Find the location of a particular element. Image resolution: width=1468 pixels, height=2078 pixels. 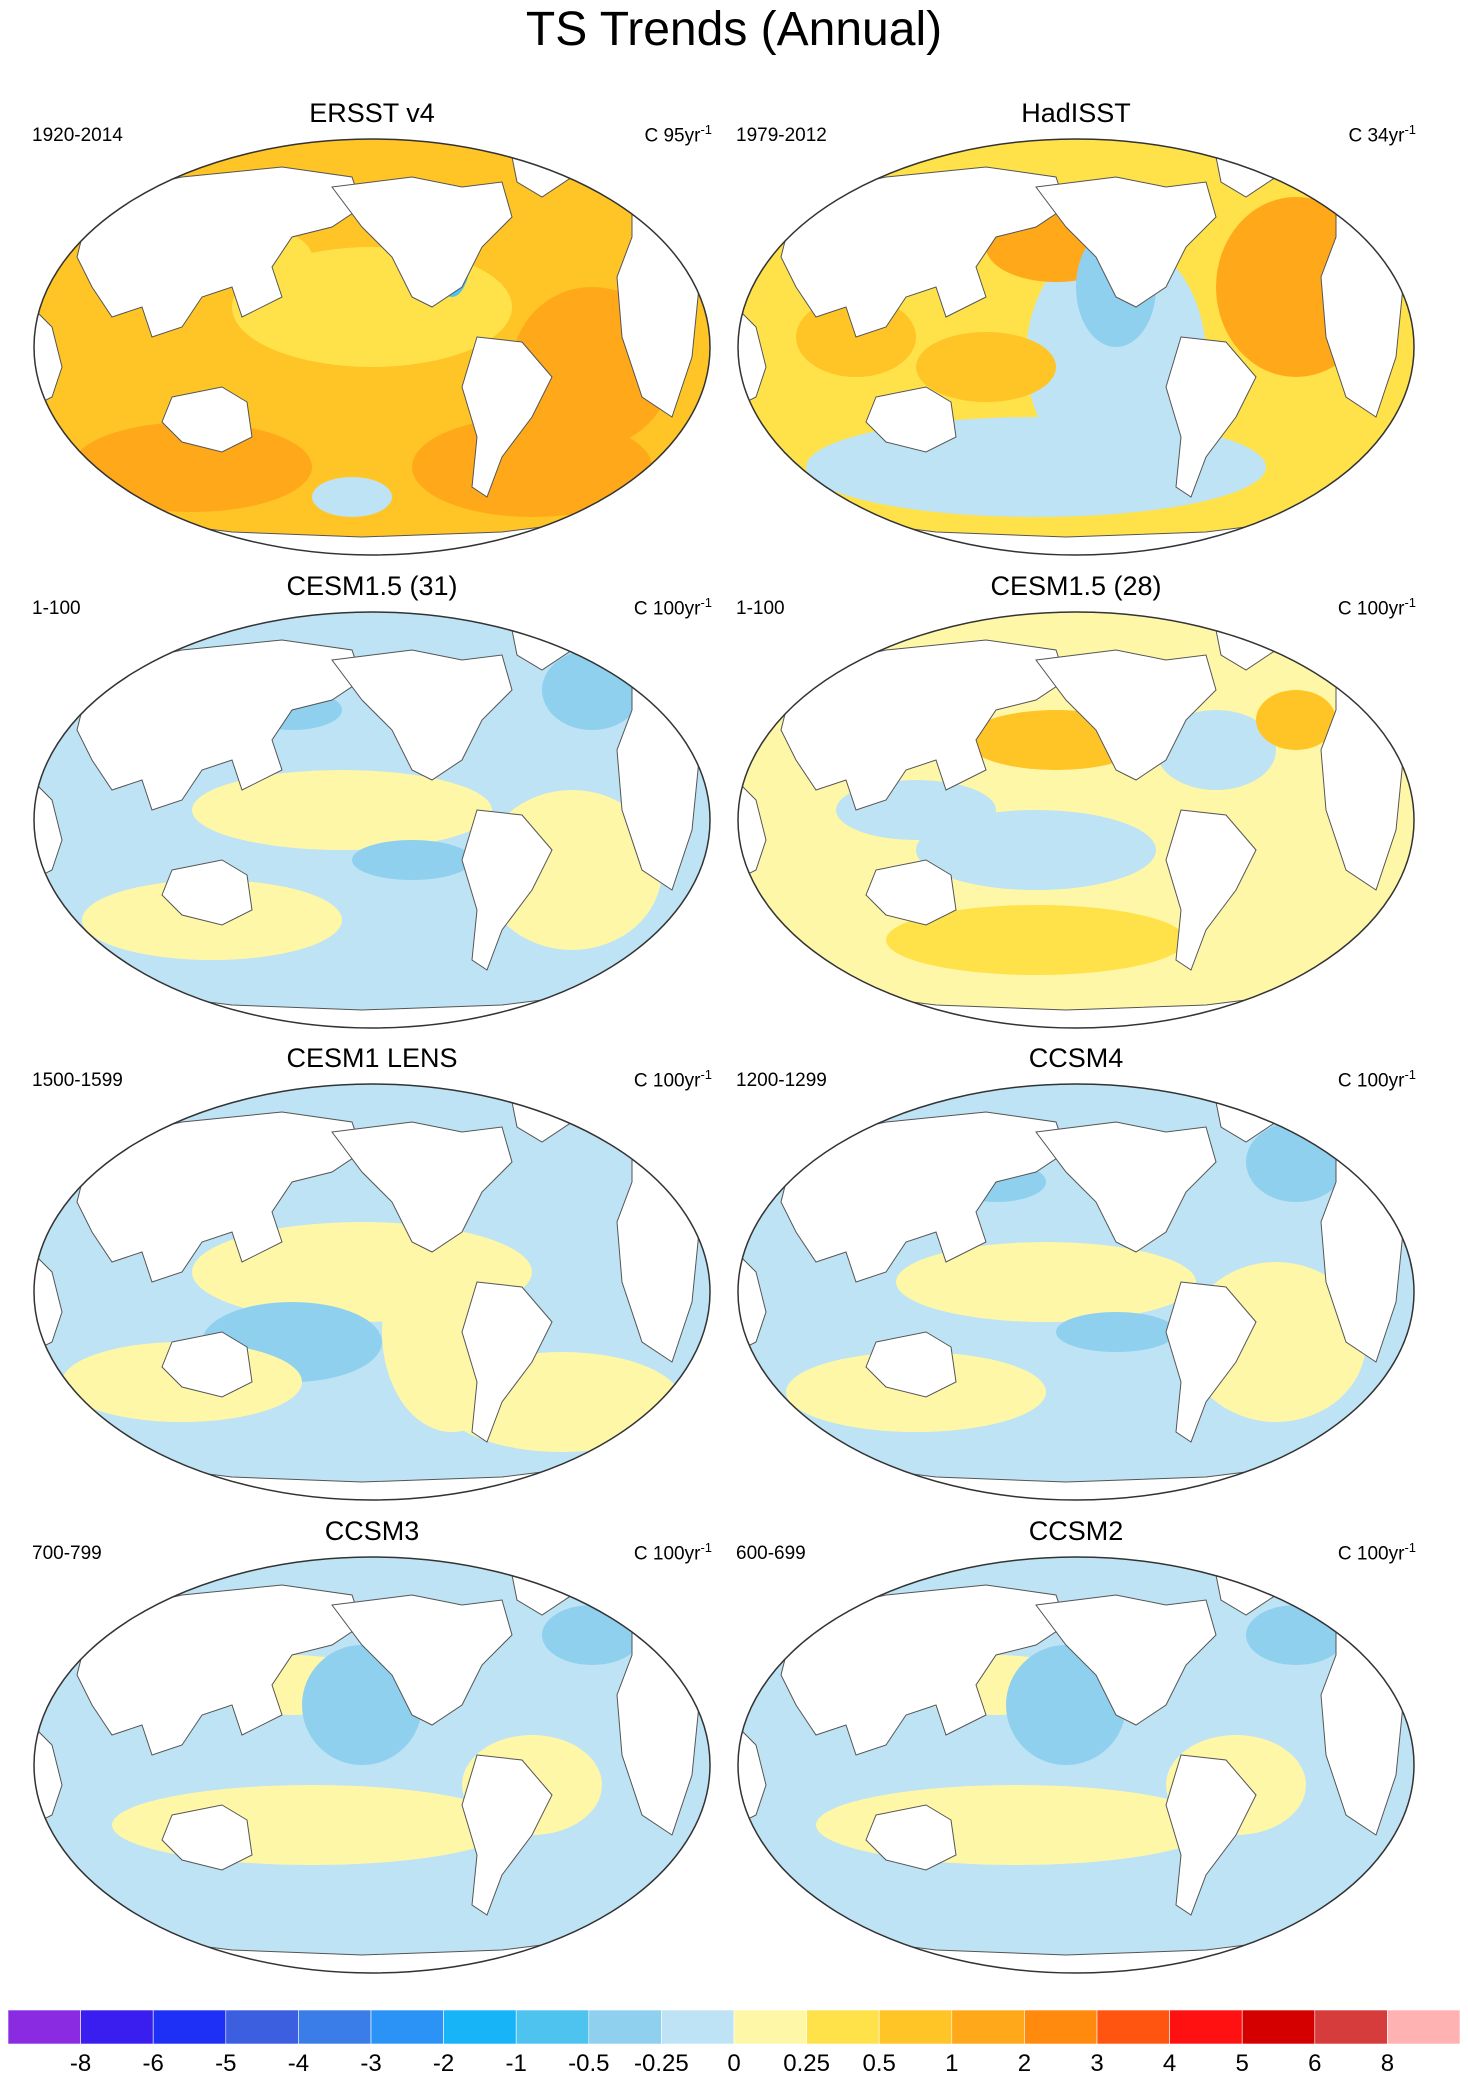

panel-title: CESM1.5 (28) is located at coordinates (1076, 586).